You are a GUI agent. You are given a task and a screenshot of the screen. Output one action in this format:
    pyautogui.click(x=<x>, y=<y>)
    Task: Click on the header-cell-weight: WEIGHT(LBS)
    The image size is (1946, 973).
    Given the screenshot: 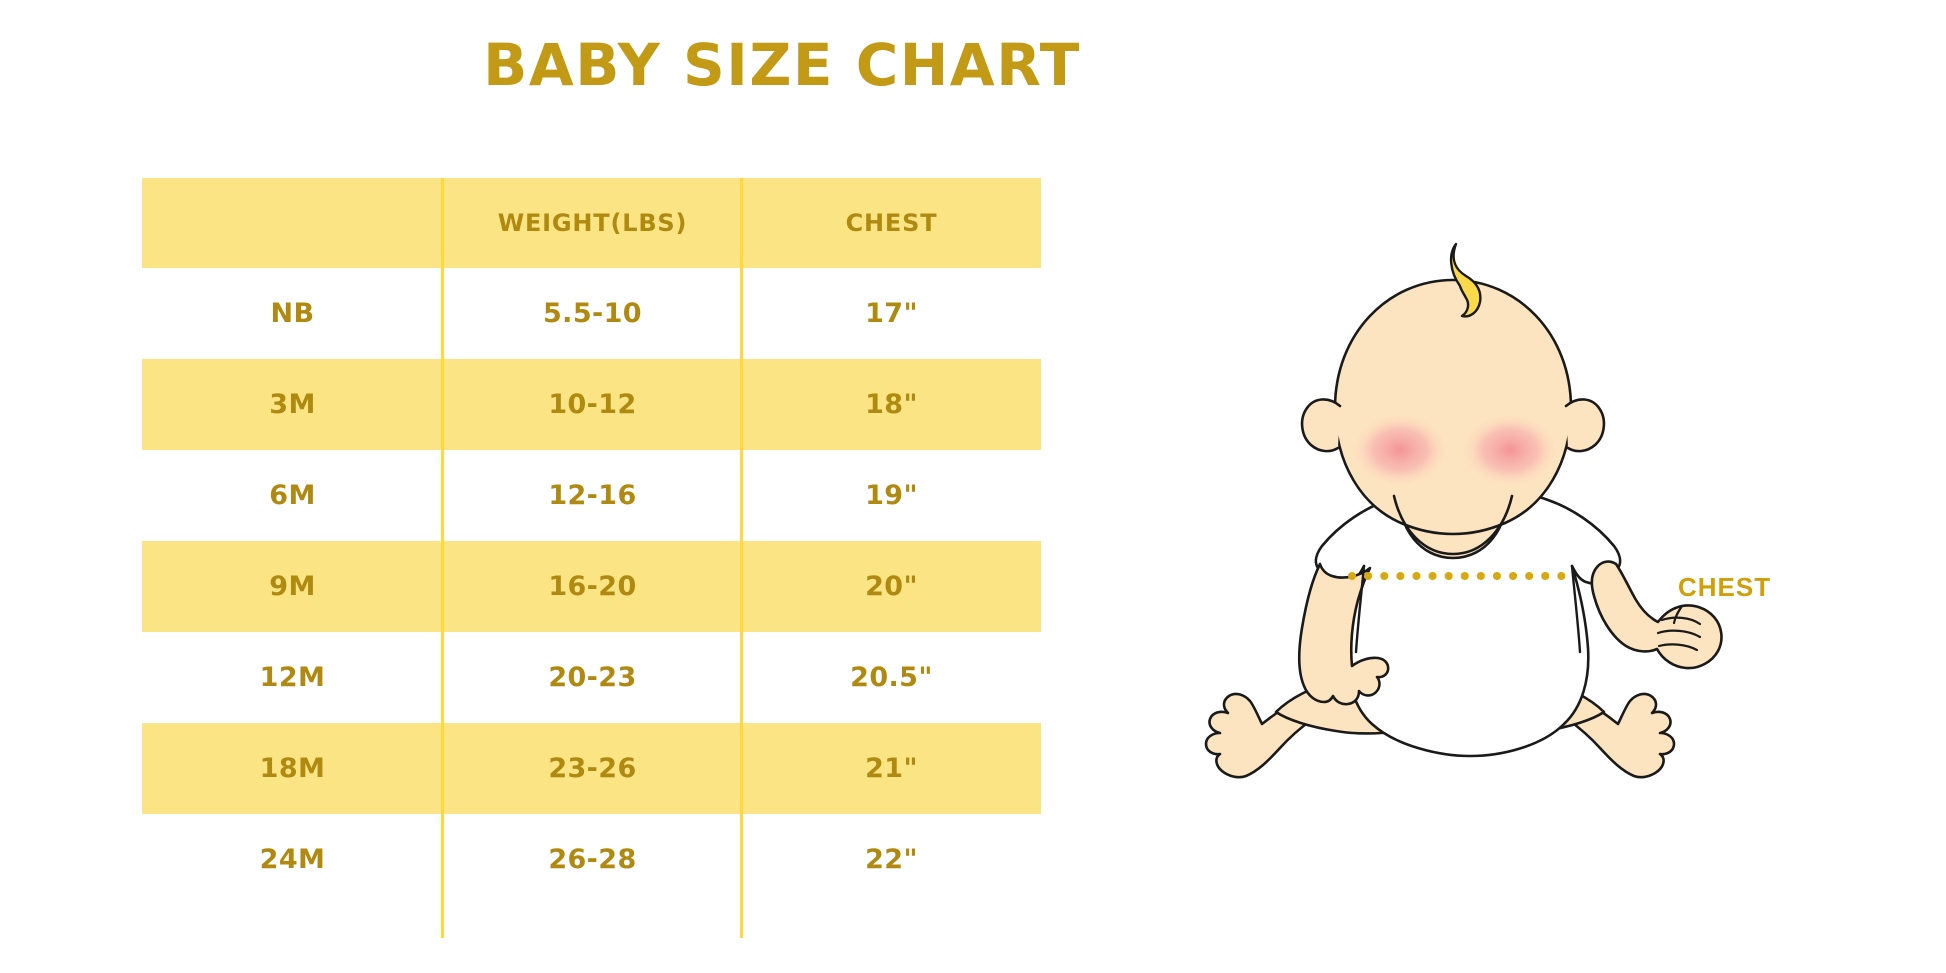 What is the action you would take?
    pyautogui.click(x=592, y=223)
    